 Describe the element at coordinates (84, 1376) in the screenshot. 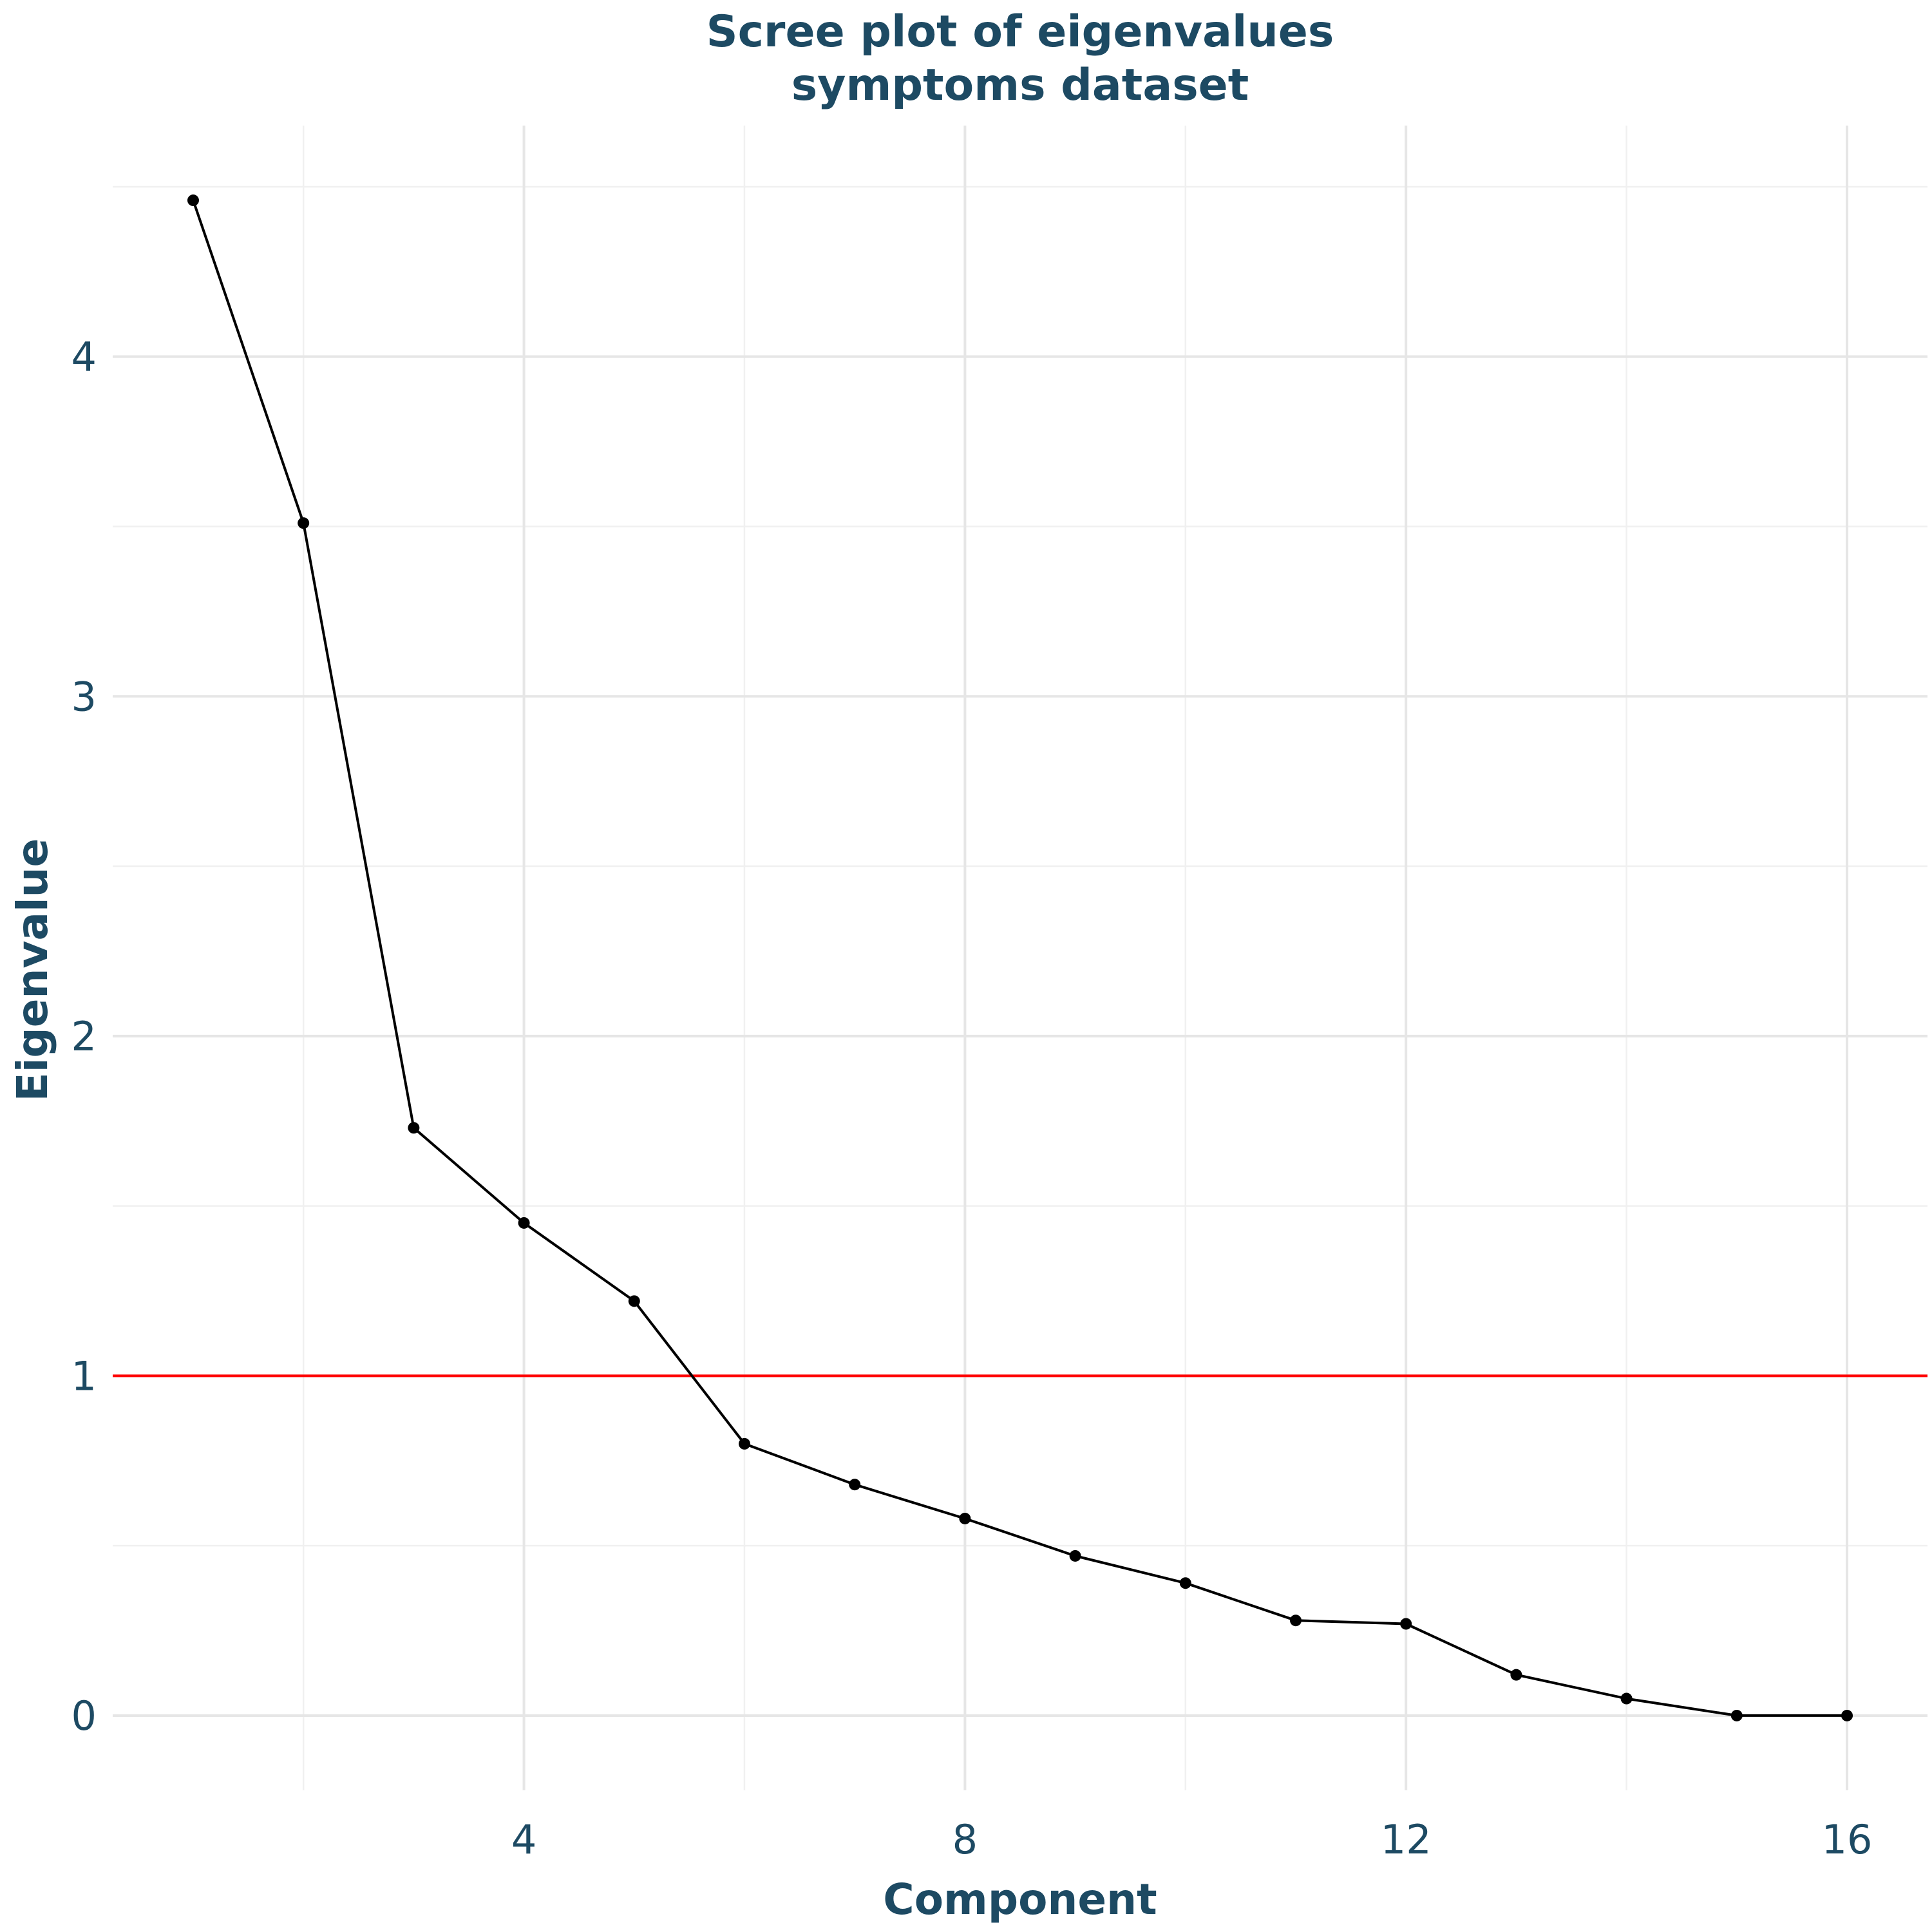

I see `y-tick-label: 1` at that location.